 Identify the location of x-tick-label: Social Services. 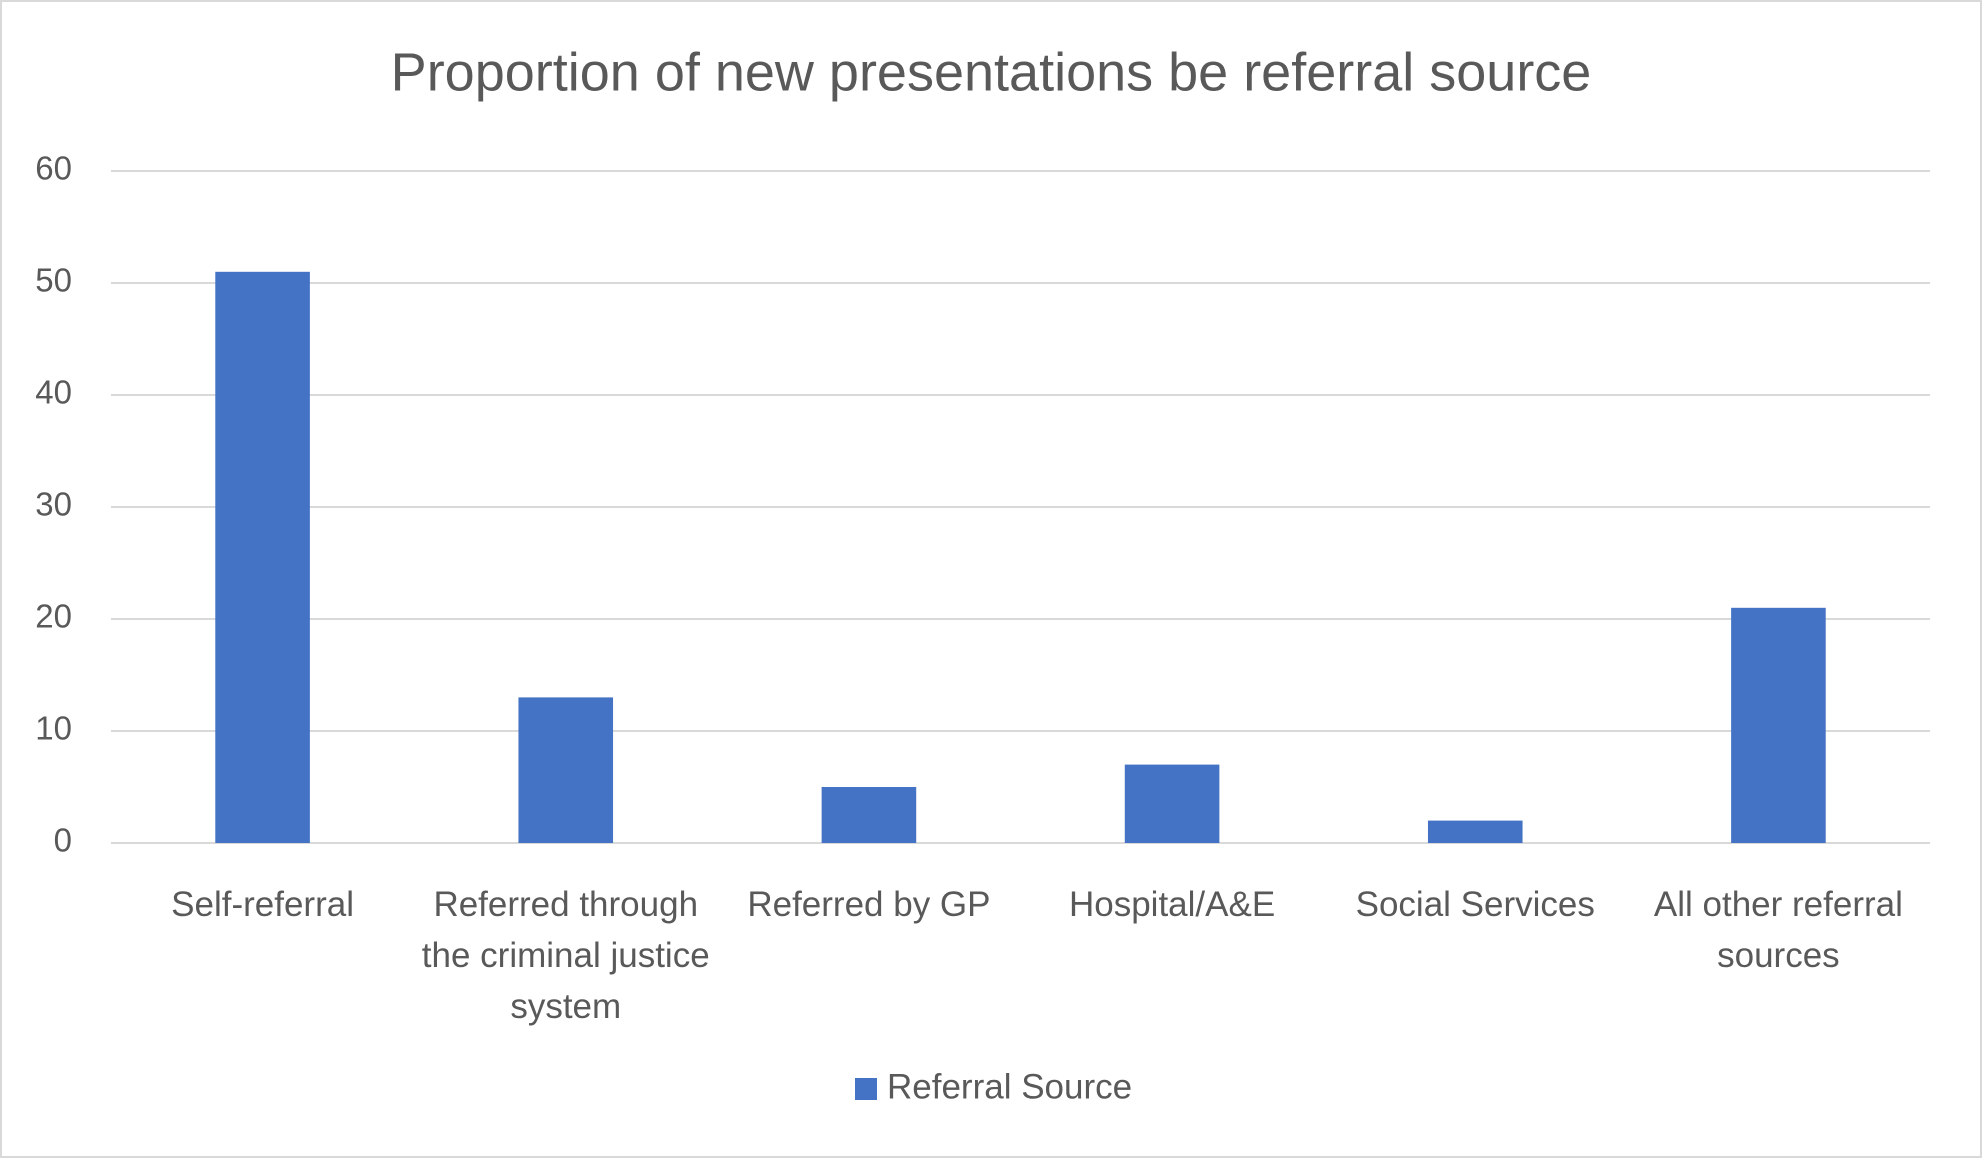
(1475, 904).